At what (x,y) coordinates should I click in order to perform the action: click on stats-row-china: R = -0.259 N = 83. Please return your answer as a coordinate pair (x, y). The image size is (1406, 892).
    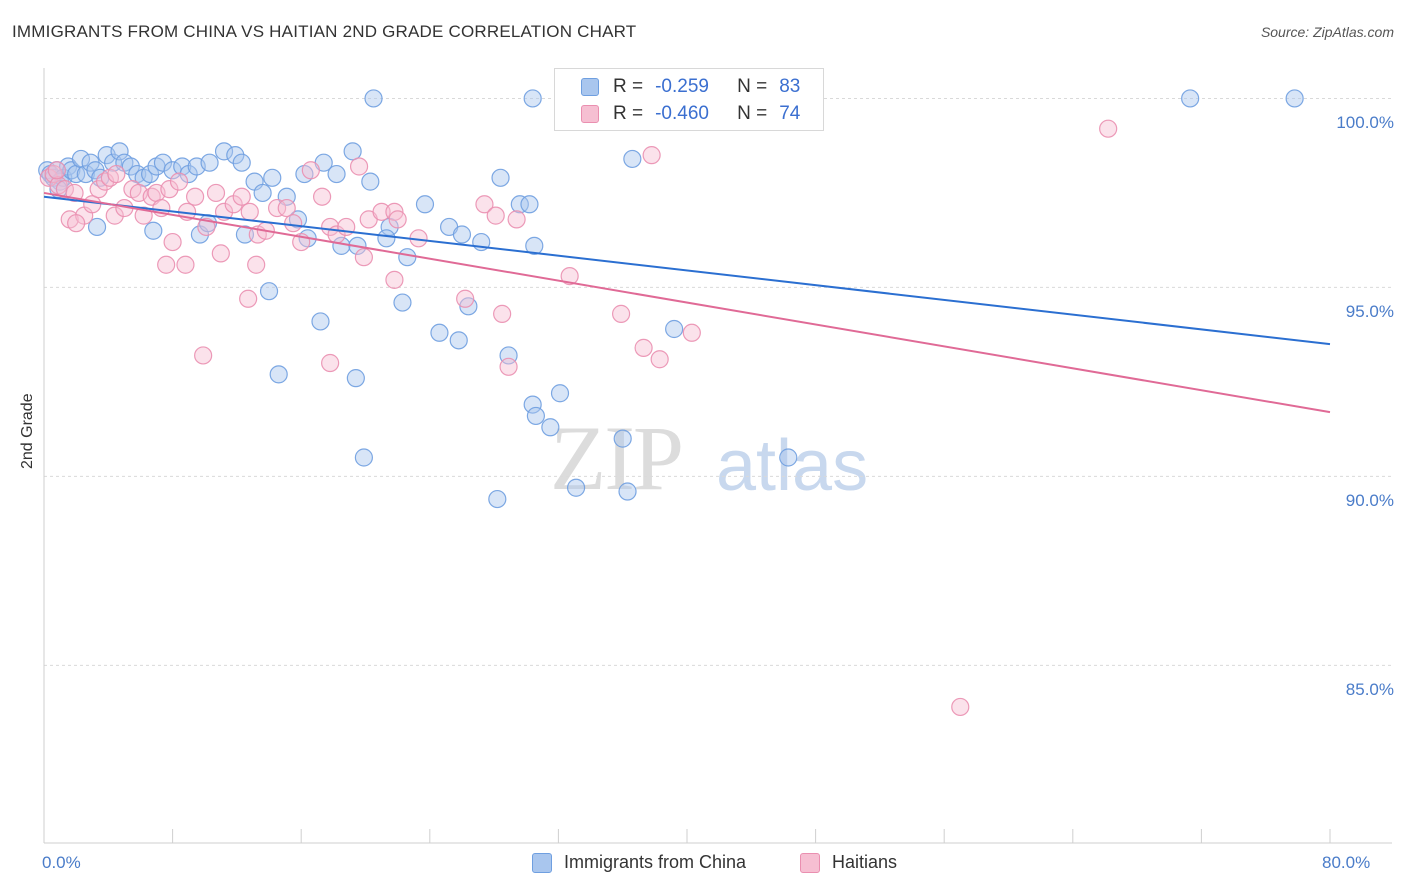
    Looking at the image, I should click on (677, 87).